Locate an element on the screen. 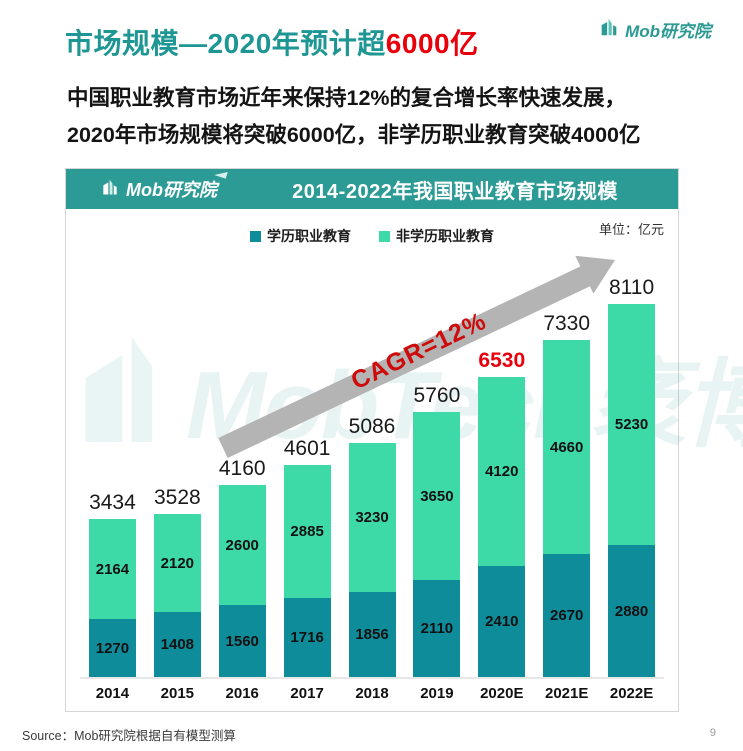 This screenshot has height=751, width=743. bar-total-label: 8110 is located at coordinates (631, 287).